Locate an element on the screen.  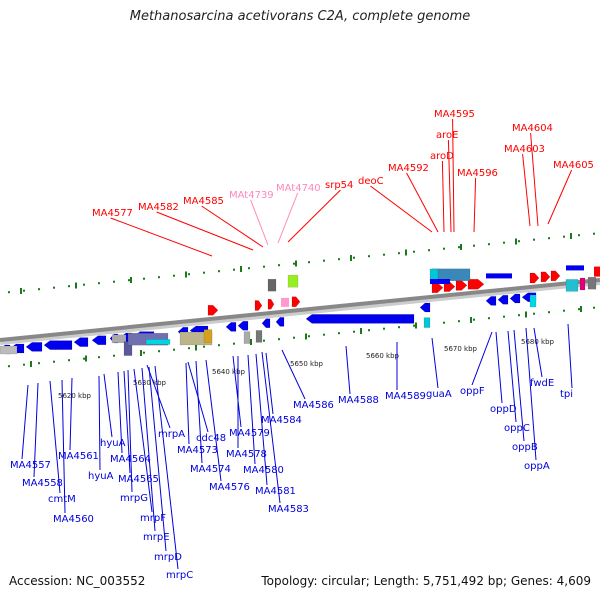
gene-label-lower: MA4558 is located at coordinates (42, 483).